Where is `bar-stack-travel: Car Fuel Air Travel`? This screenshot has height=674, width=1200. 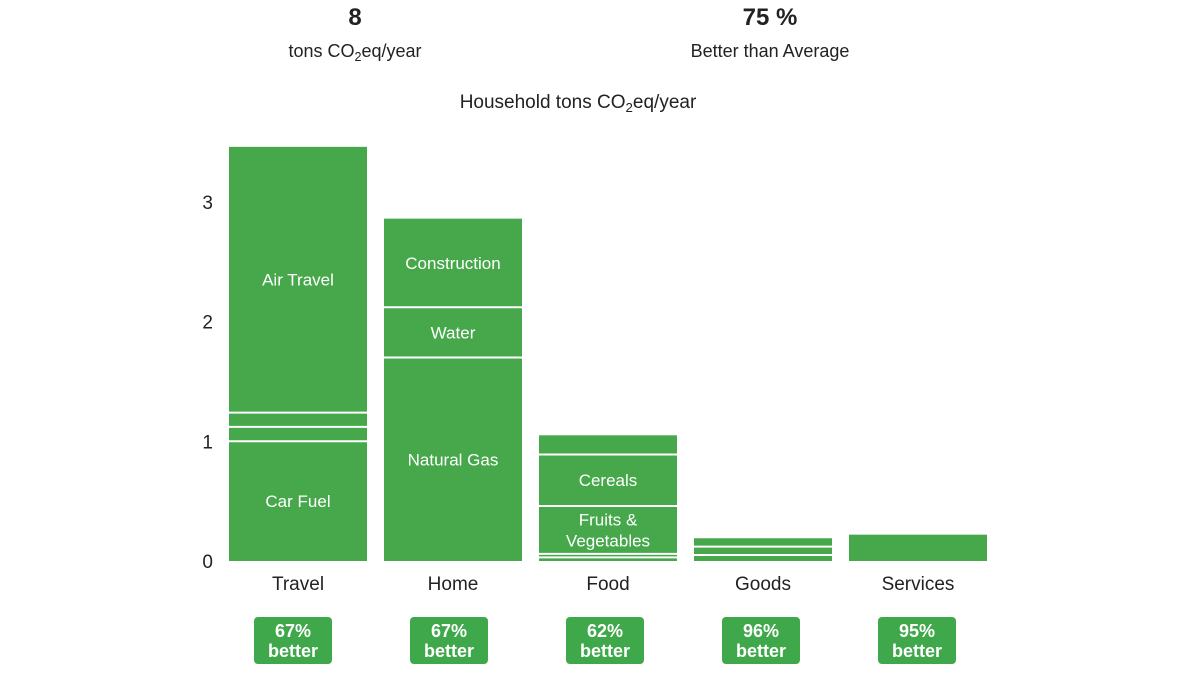 bar-stack-travel: Car Fuel Air Travel is located at coordinates (298, 353).